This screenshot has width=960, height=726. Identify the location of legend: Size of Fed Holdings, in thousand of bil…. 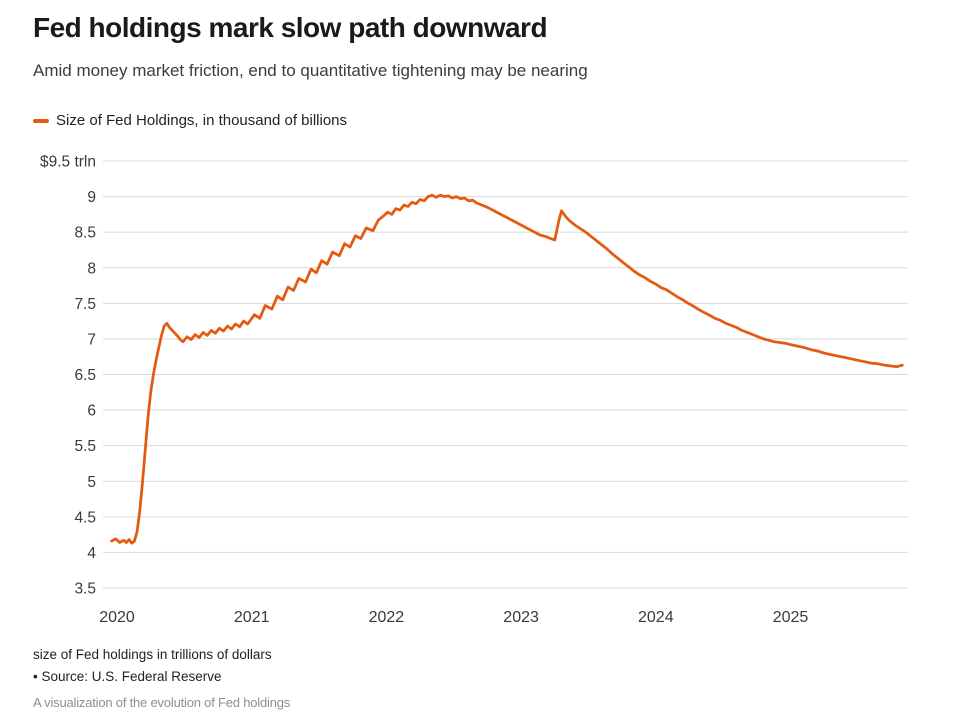
(190, 120).